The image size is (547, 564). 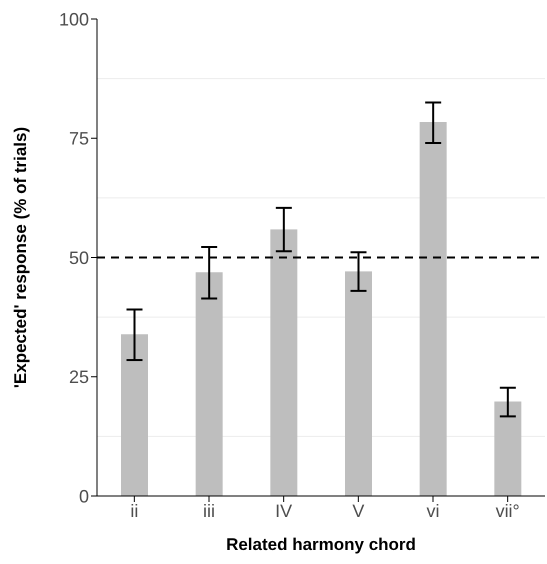 I want to click on y-tick-label: 25, so click(x=78, y=377).